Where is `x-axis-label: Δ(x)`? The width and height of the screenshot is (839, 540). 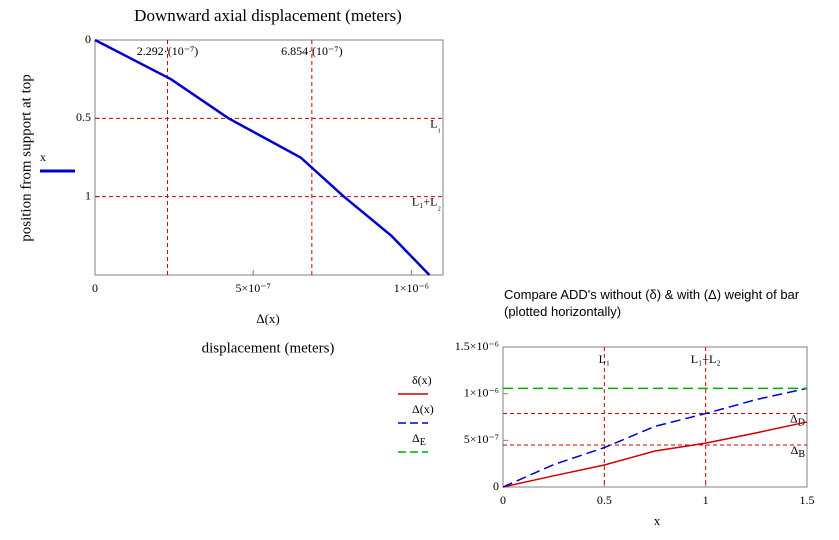 x-axis-label: Δ(x) is located at coordinates (268, 318).